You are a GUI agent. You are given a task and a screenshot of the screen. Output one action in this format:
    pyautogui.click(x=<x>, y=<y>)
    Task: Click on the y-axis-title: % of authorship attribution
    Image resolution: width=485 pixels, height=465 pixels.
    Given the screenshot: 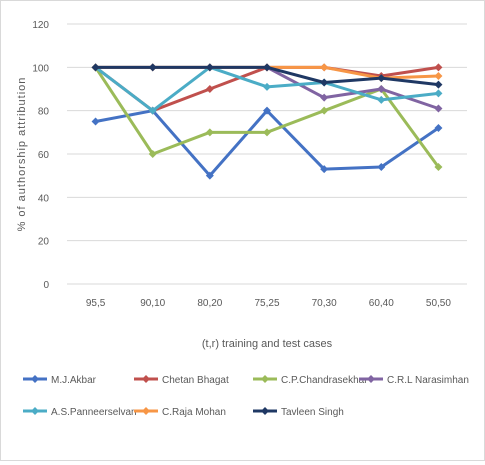 What is the action you would take?
    pyautogui.click(x=22, y=154)
    